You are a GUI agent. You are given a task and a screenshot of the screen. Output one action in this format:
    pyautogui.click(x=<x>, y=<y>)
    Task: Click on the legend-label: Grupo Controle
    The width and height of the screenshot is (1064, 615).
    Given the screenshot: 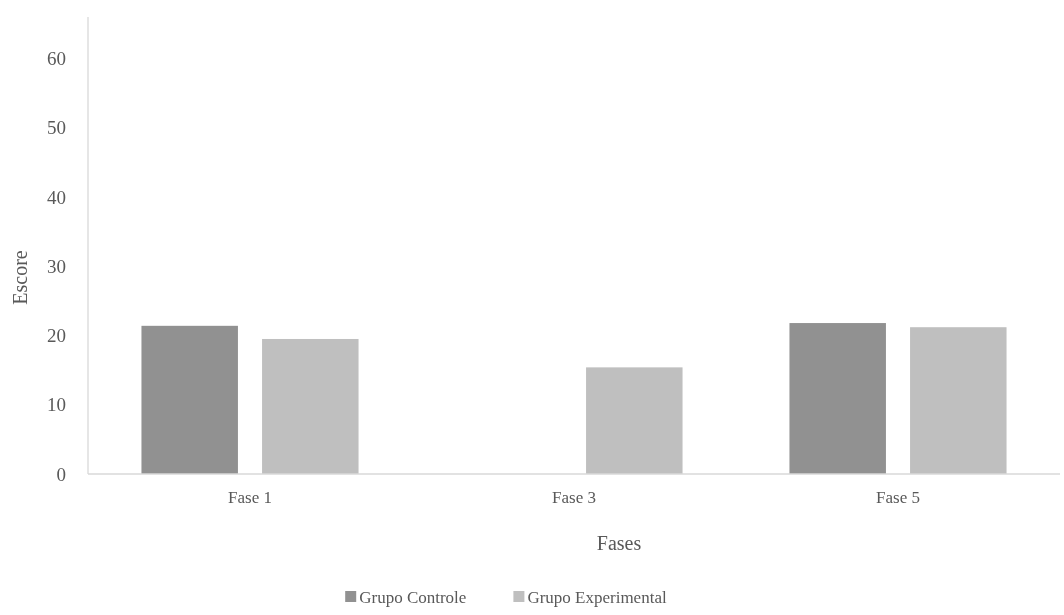 What is the action you would take?
    pyautogui.click(x=413, y=597)
    